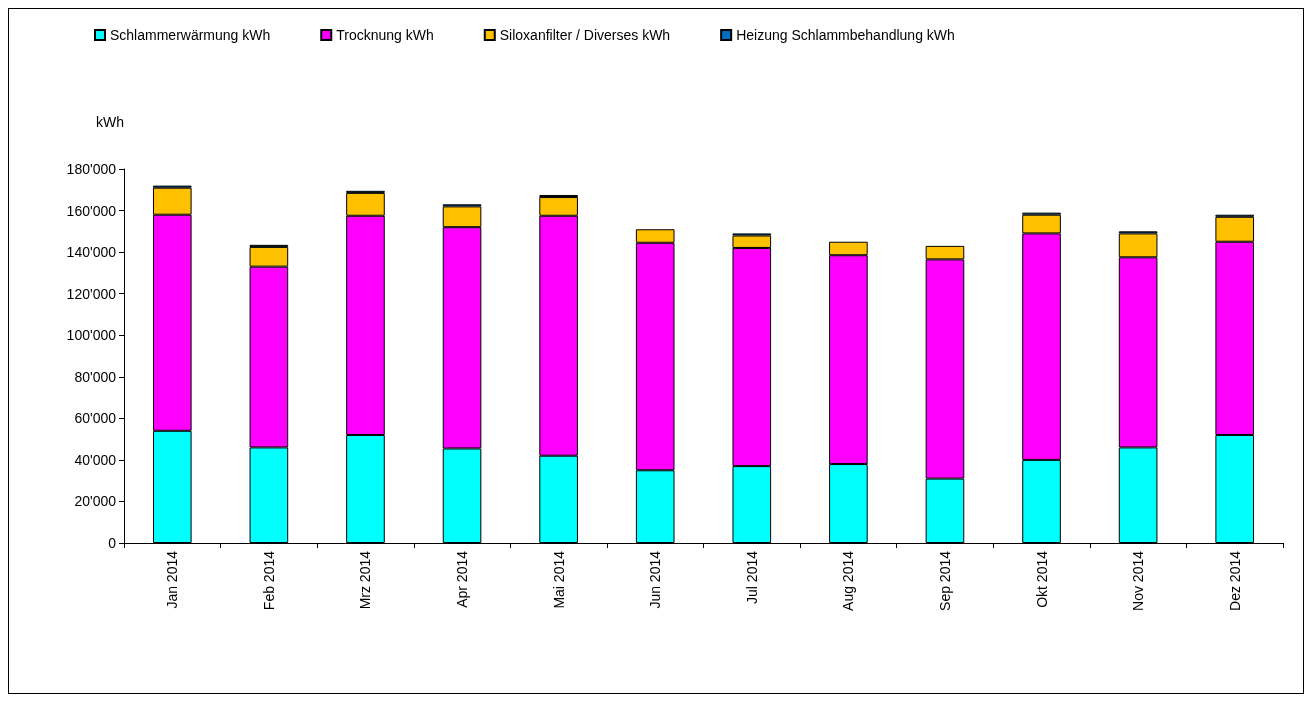 Image resolution: width=1314 pixels, height=704 pixels. Describe the element at coordinates (95, 459) in the screenshot. I see `y-tick-label: 40'000` at that location.